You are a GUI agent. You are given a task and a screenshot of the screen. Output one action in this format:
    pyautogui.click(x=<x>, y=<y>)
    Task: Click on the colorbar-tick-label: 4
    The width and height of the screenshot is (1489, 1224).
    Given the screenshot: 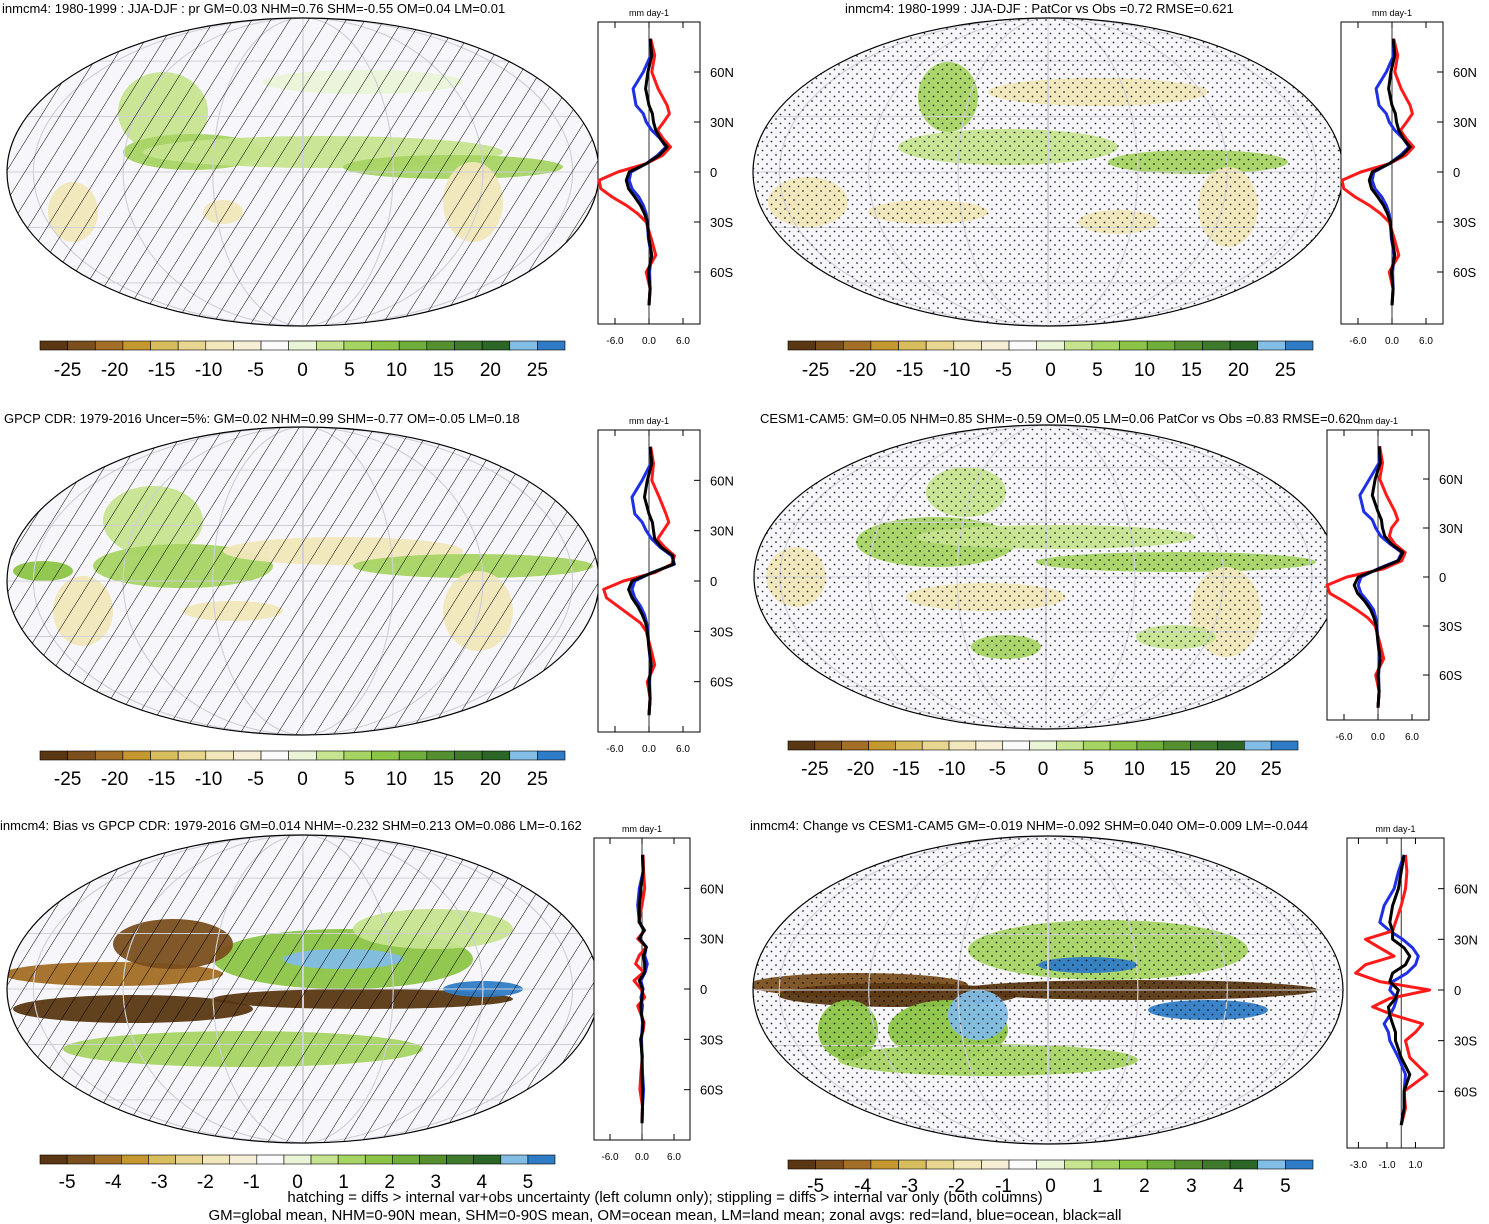 What is the action you would take?
    pyautogui.click(x=482, y=1182)
    